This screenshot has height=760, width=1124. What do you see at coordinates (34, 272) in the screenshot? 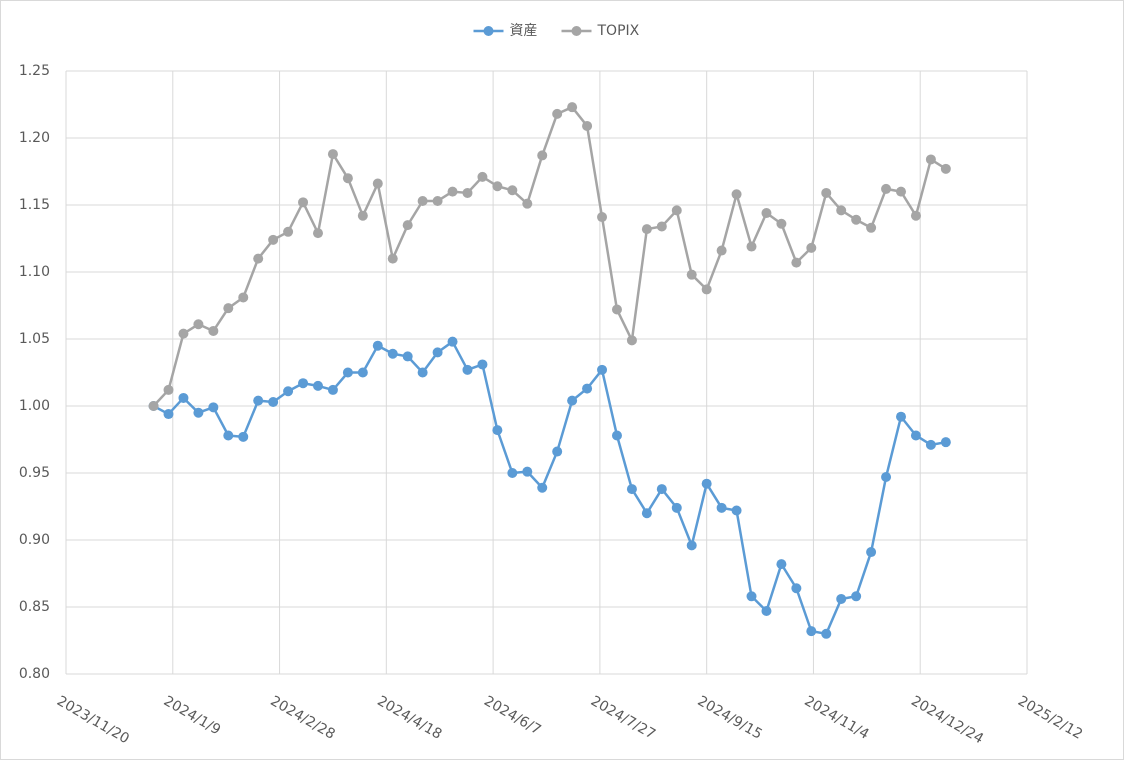
I see `y-tick-label: 1.10` at bounding box center [34, 272].